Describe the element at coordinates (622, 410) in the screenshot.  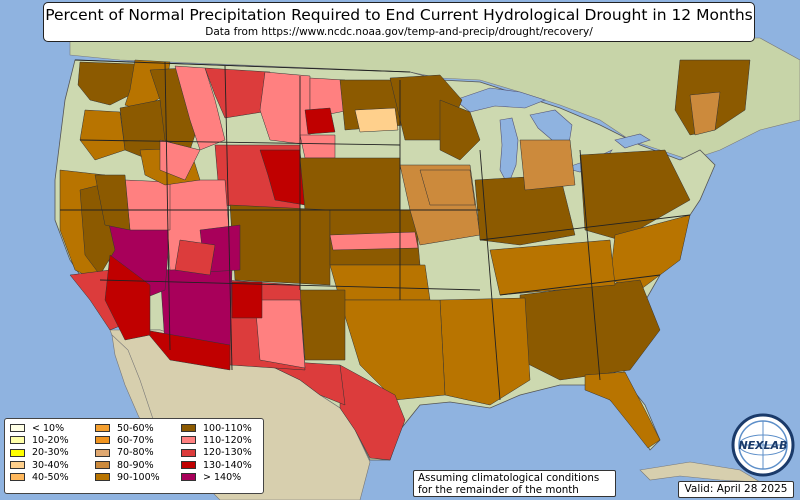
I see `region-florida` at that location.